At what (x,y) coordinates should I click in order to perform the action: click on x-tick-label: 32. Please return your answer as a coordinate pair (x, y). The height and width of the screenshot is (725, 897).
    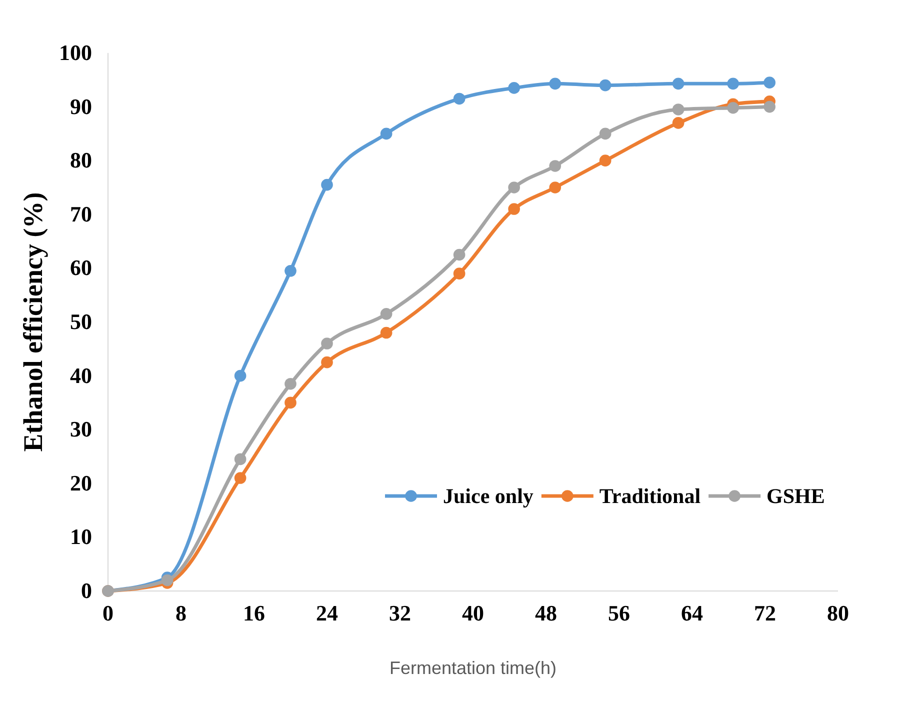
    Looking at the image, I should click on (400, 613).